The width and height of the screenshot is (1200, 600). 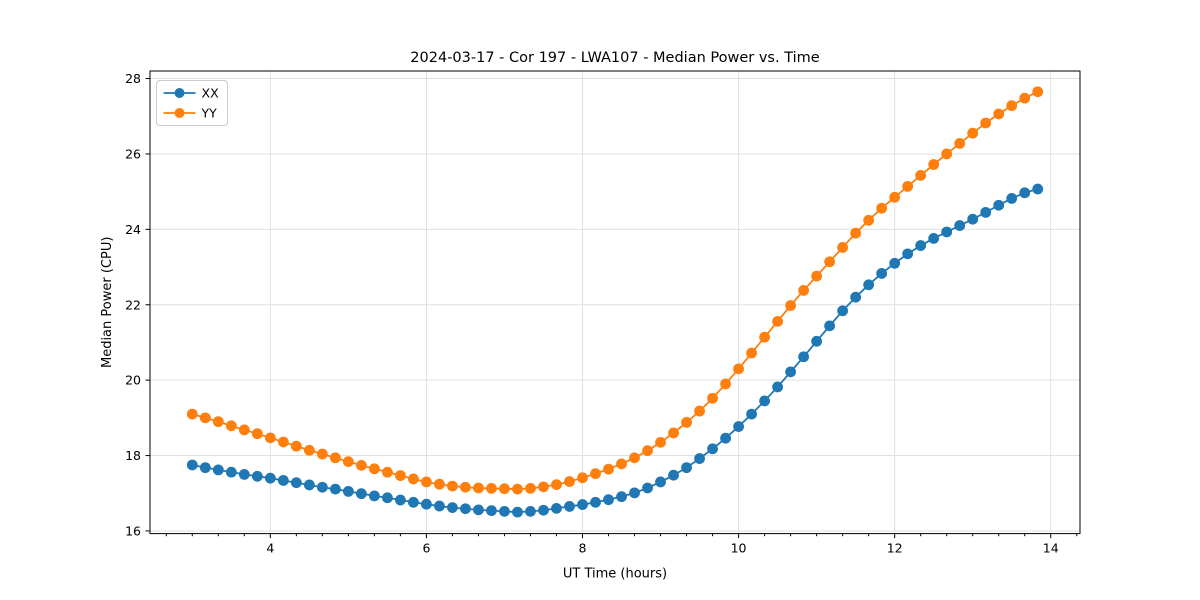 I want to click on x-tick-label: 4, so click(x=270, y=548).